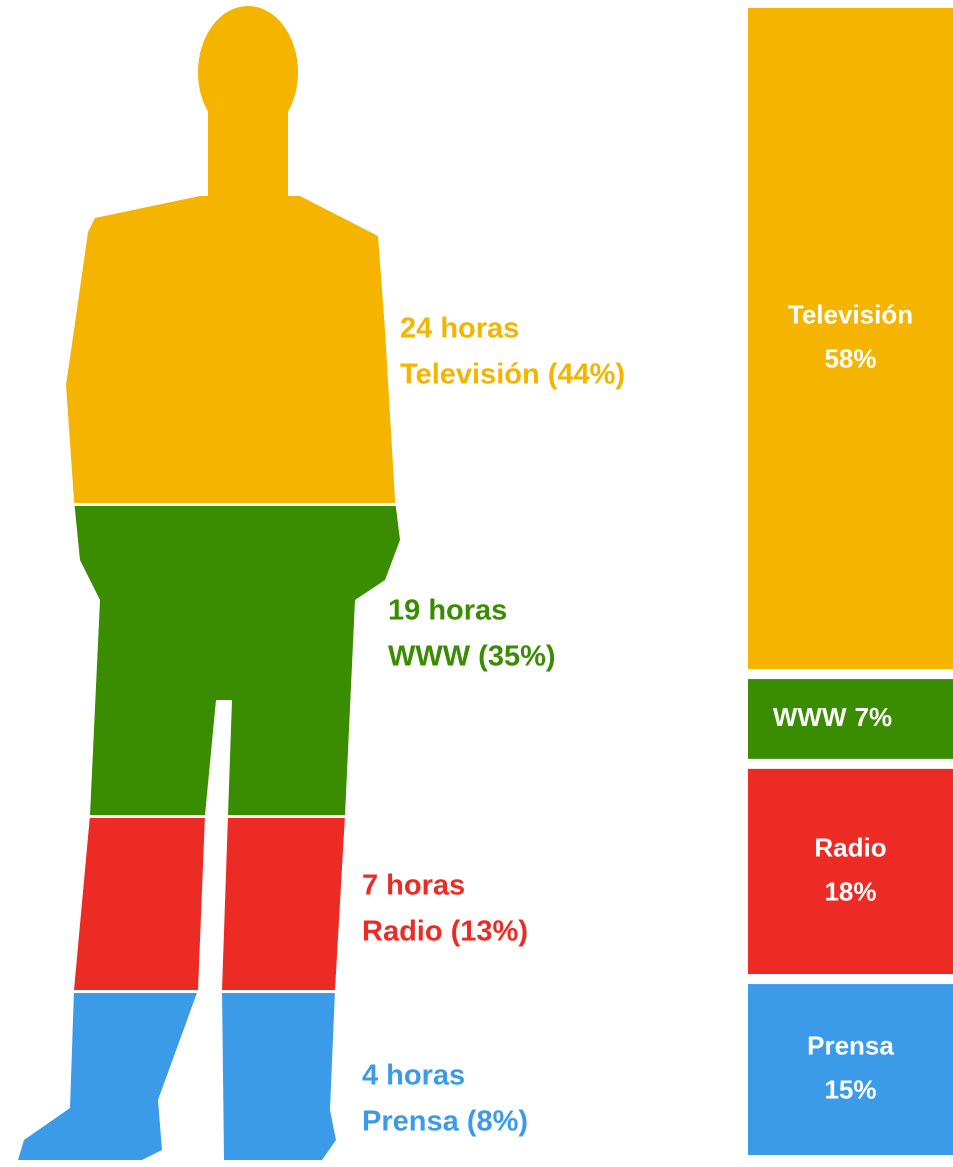 This screenshot has height=1167, width=953. What do you see at coordinates (472, 657) in the screenshot?
I see `medium-label: WWW (35%)` at bounding box center [472, 657].